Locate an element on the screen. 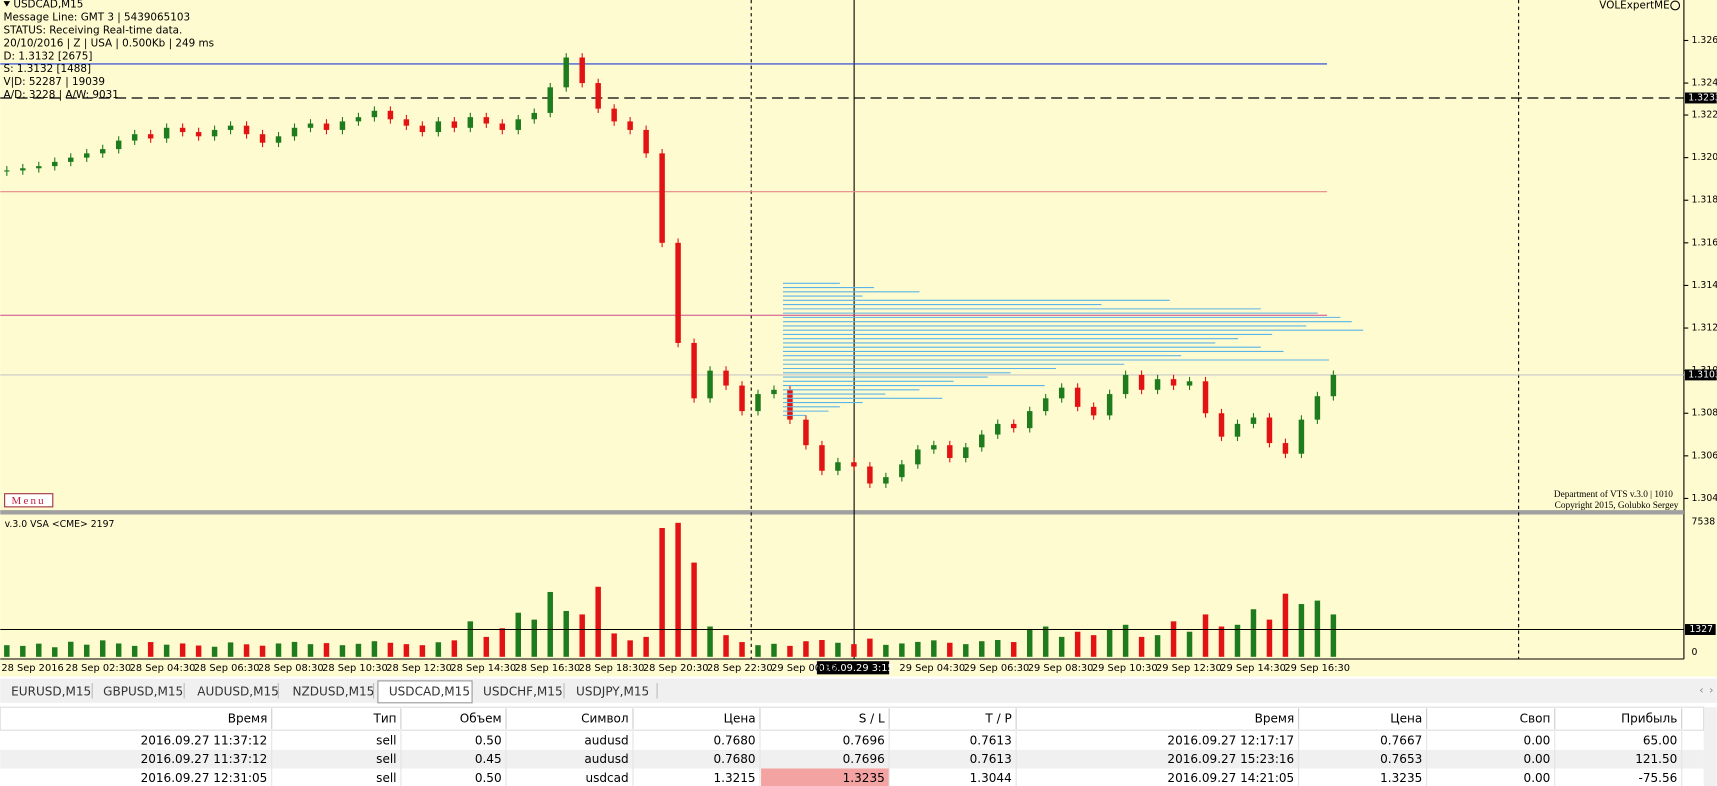 The height and width of the screenshot is (786, 1717). cell: 0.7613 is located at coordinates (991, 741).